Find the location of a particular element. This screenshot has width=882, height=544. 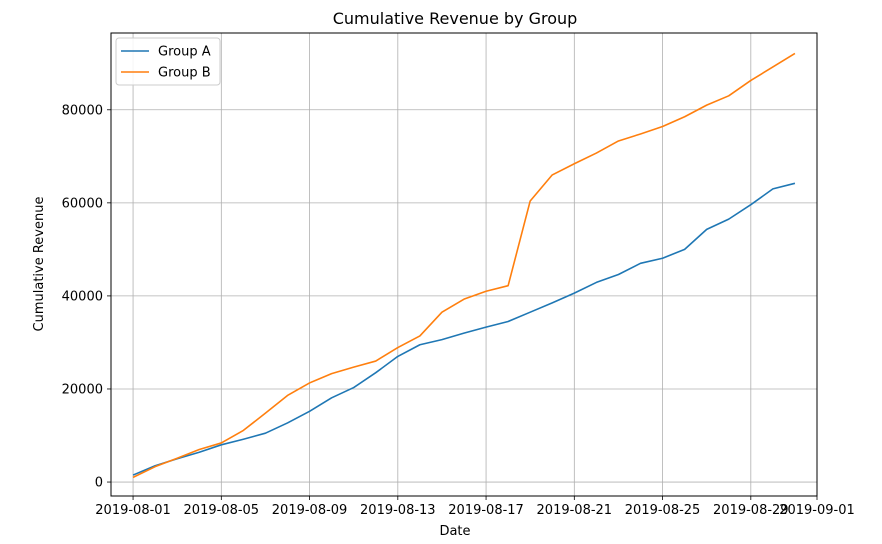

y-axis-label: Cumulative Revenue is located at coordinates (39, 264).